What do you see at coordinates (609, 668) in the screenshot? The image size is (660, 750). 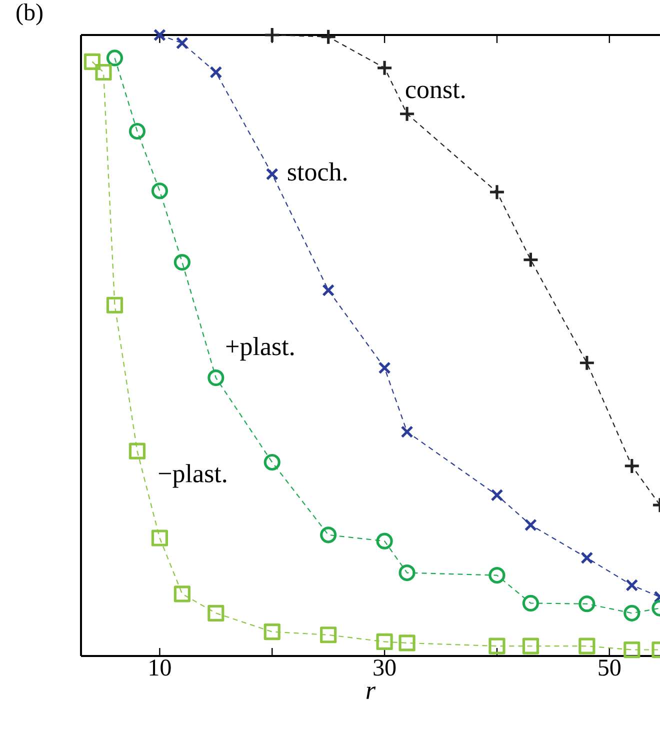 I see `x-tick-label: 50` at bounding box center [609, 668].